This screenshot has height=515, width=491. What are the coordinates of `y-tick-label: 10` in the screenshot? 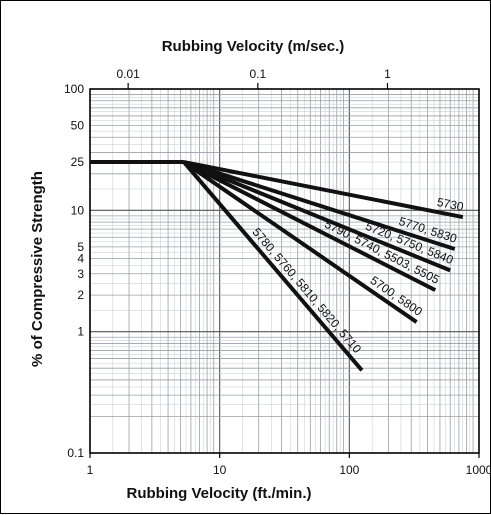 It's located at (78, 210).